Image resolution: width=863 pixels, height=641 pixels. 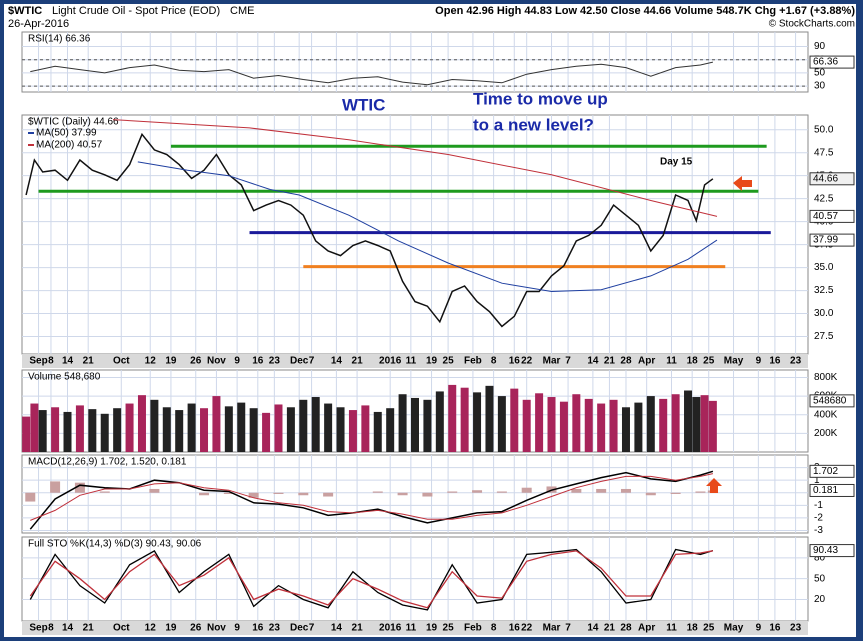 I want to click on x-tick-label: Mar, so click(x=552, y=361).